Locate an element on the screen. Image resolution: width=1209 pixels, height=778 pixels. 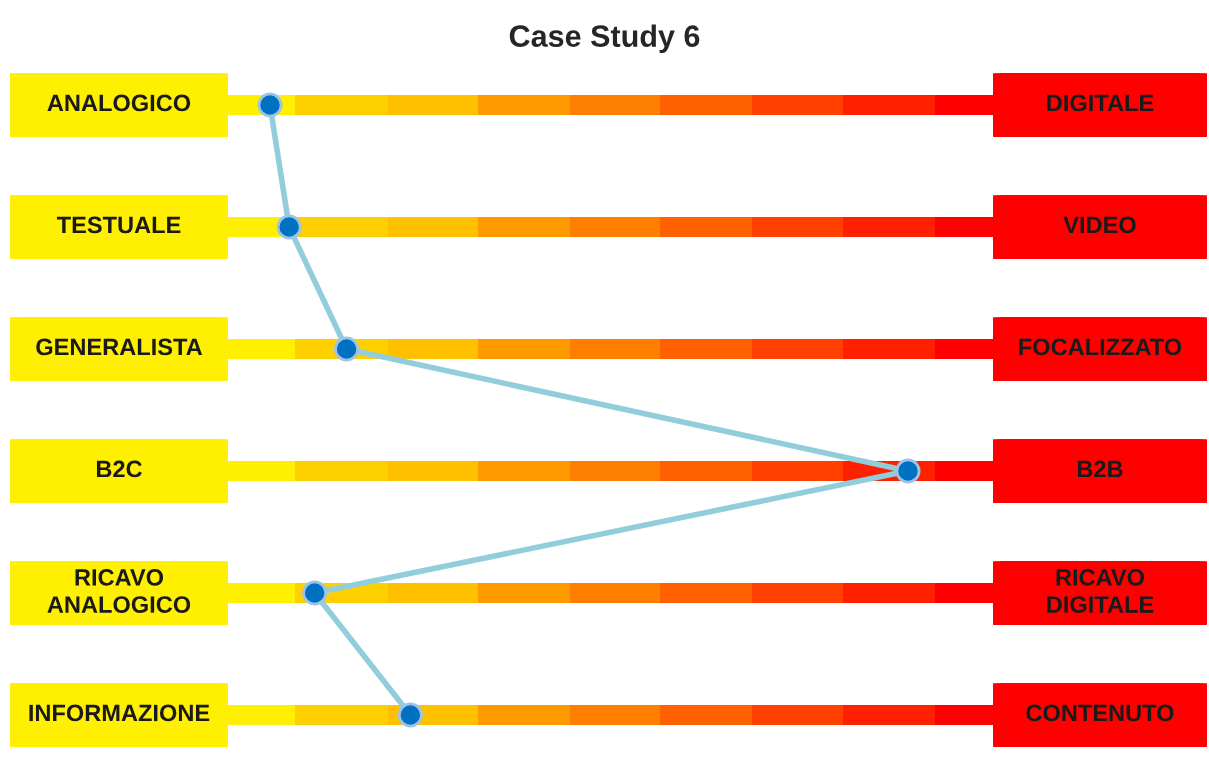
y-tick-label: INFORMAZIONE is located at coordinates (119, 713).